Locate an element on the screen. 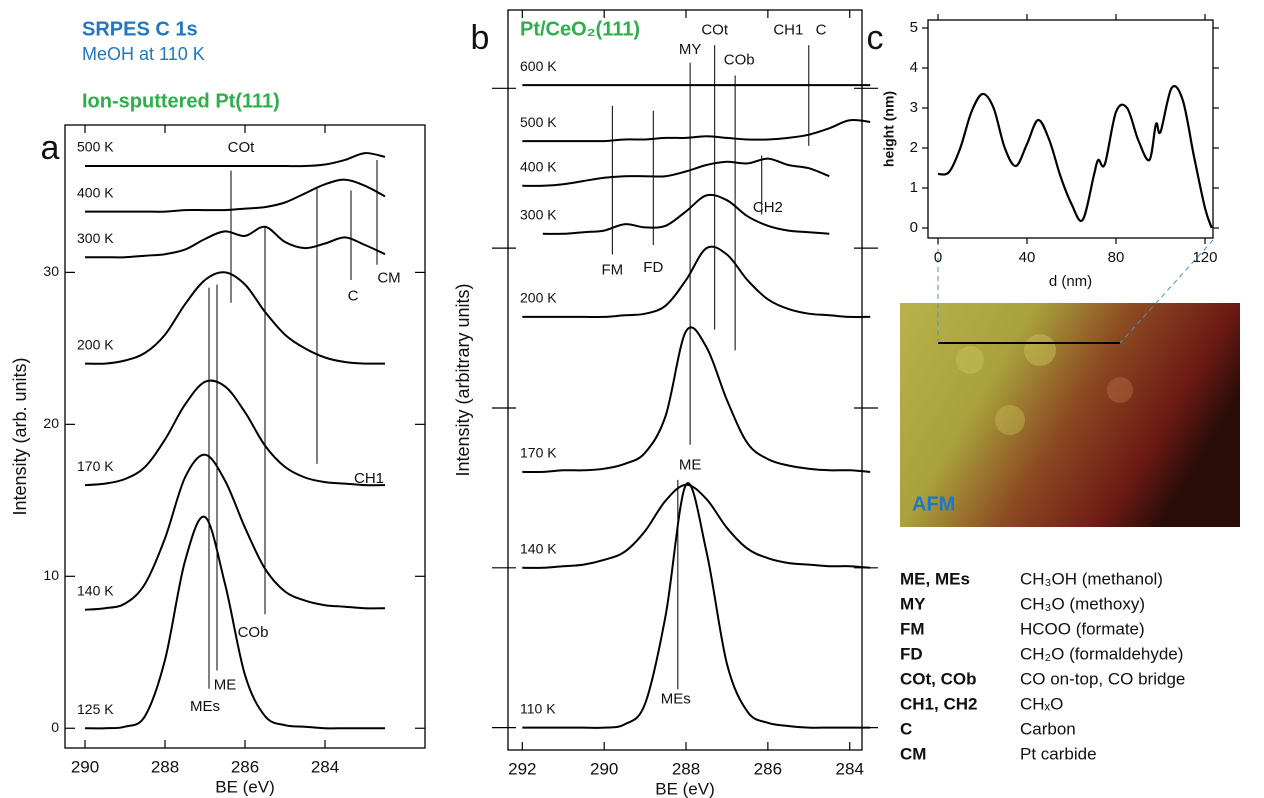 Image resolution: width=1264 pixels, height=798 pixels. panel-title: Pt/CeO₂(111) is located at coordinates (580, 29).